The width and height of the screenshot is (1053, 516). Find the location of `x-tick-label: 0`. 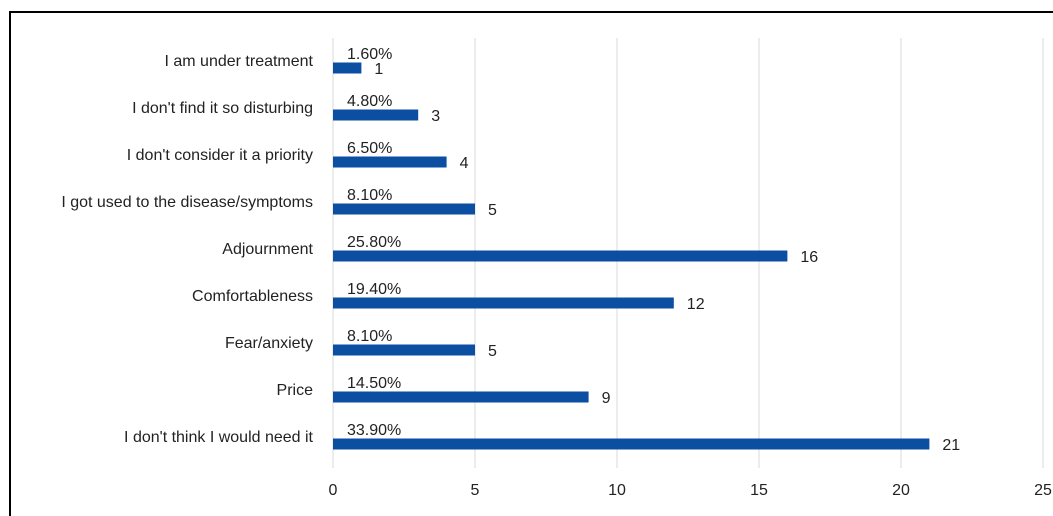

x-tick-label: 0 is located at coordinates (333, 490).